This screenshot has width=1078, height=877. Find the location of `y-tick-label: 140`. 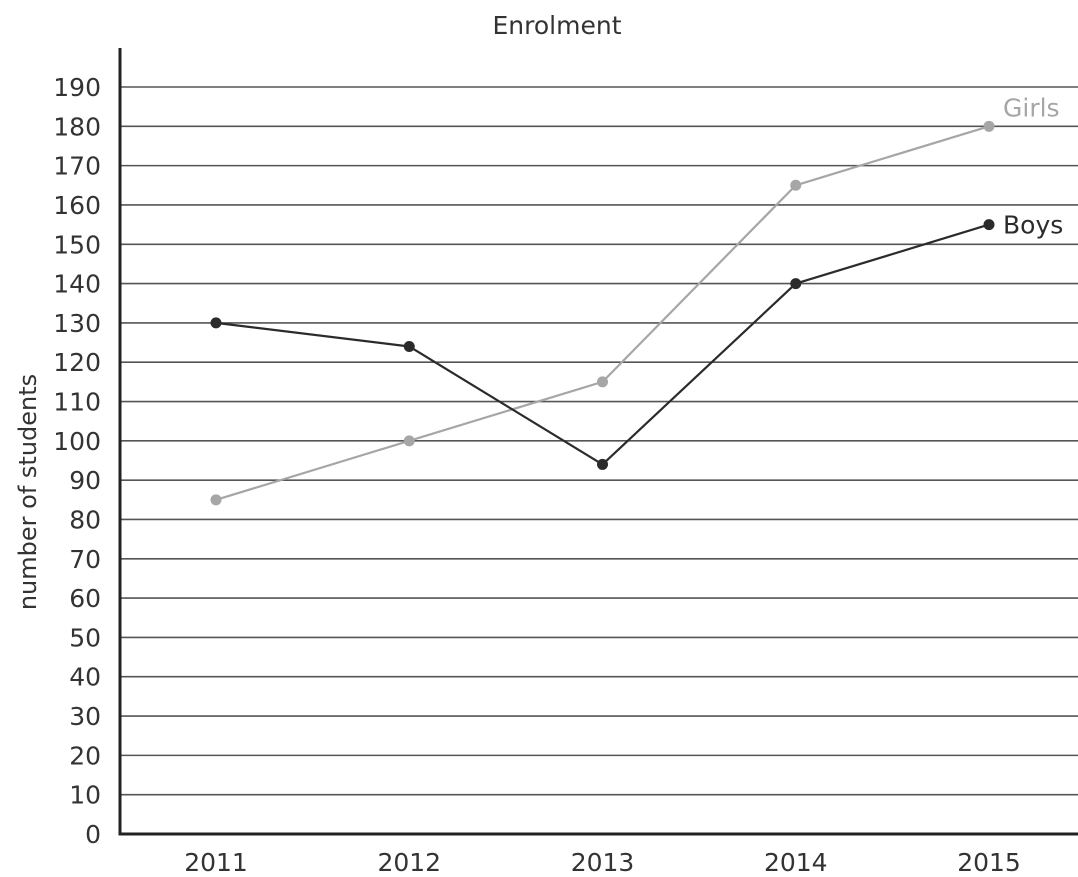

y-tick-label: 140 is located at coordinates (77, 284).